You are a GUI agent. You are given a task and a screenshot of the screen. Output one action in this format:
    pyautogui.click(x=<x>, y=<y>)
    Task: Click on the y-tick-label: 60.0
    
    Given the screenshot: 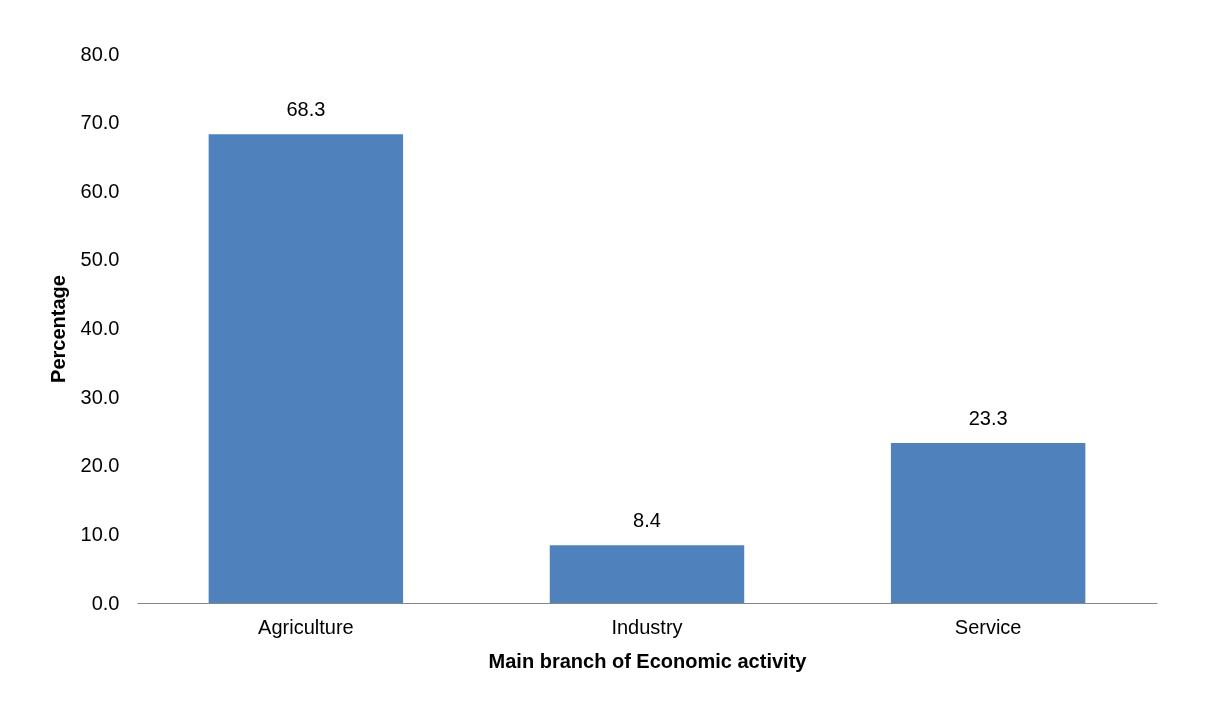 What is the action you would take?
    pyautogui.click(x=100, y=190)
    